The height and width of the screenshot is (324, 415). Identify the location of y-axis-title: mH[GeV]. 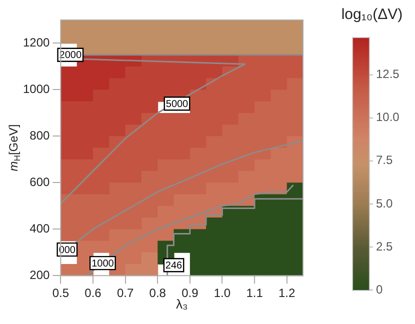
(14, 148).